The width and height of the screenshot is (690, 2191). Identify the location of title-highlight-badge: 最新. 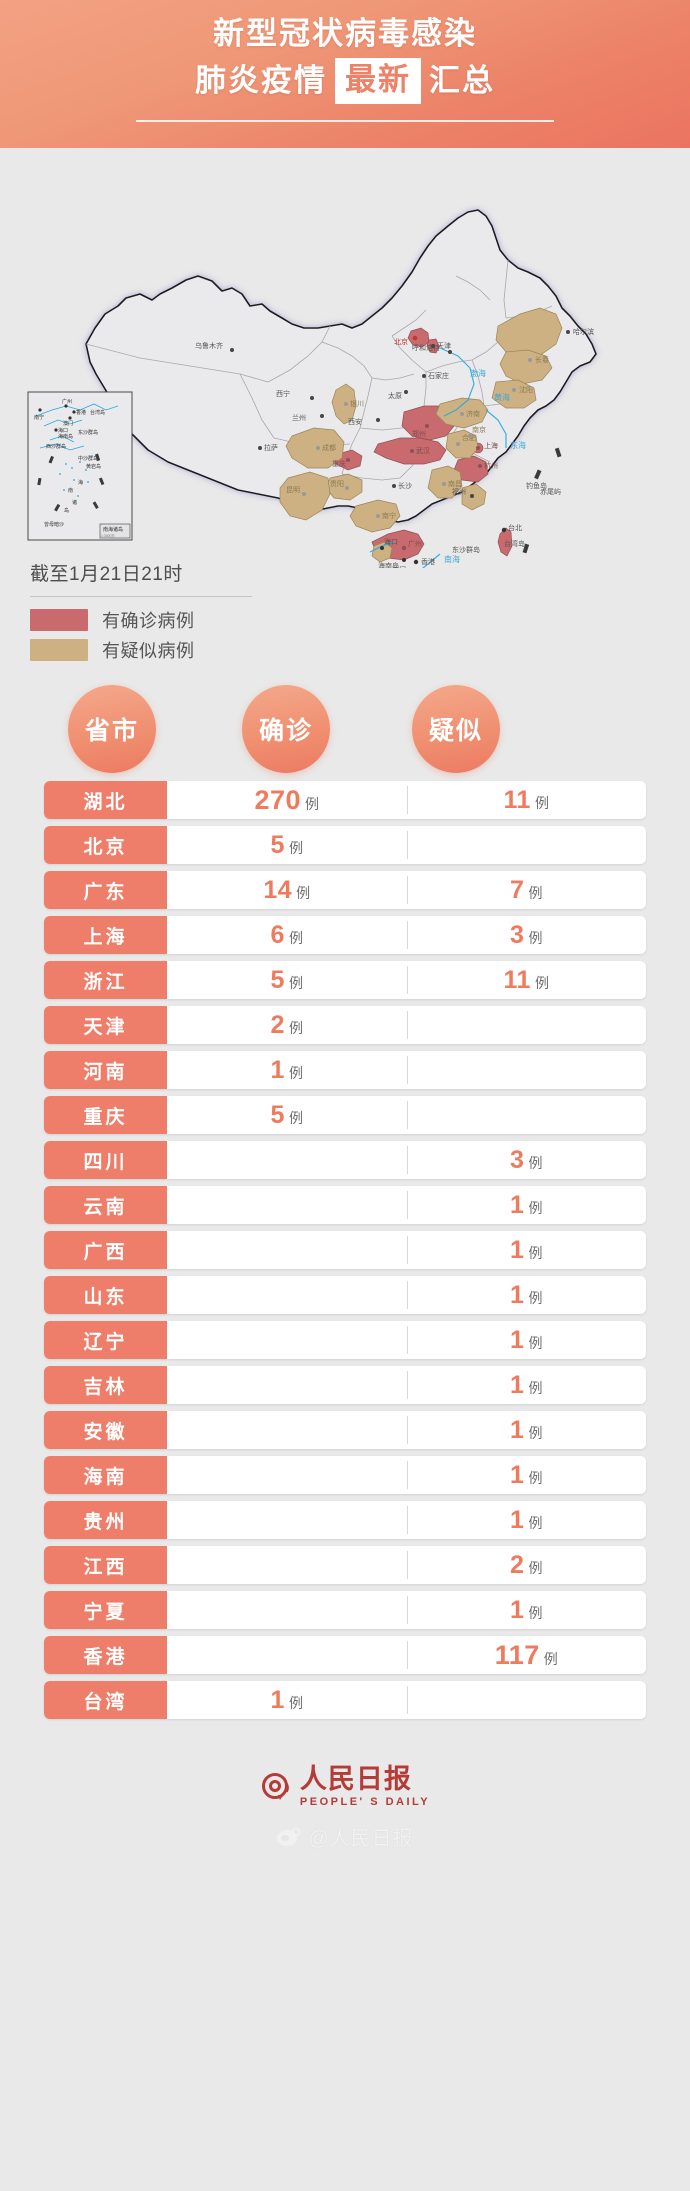
(378, 81).